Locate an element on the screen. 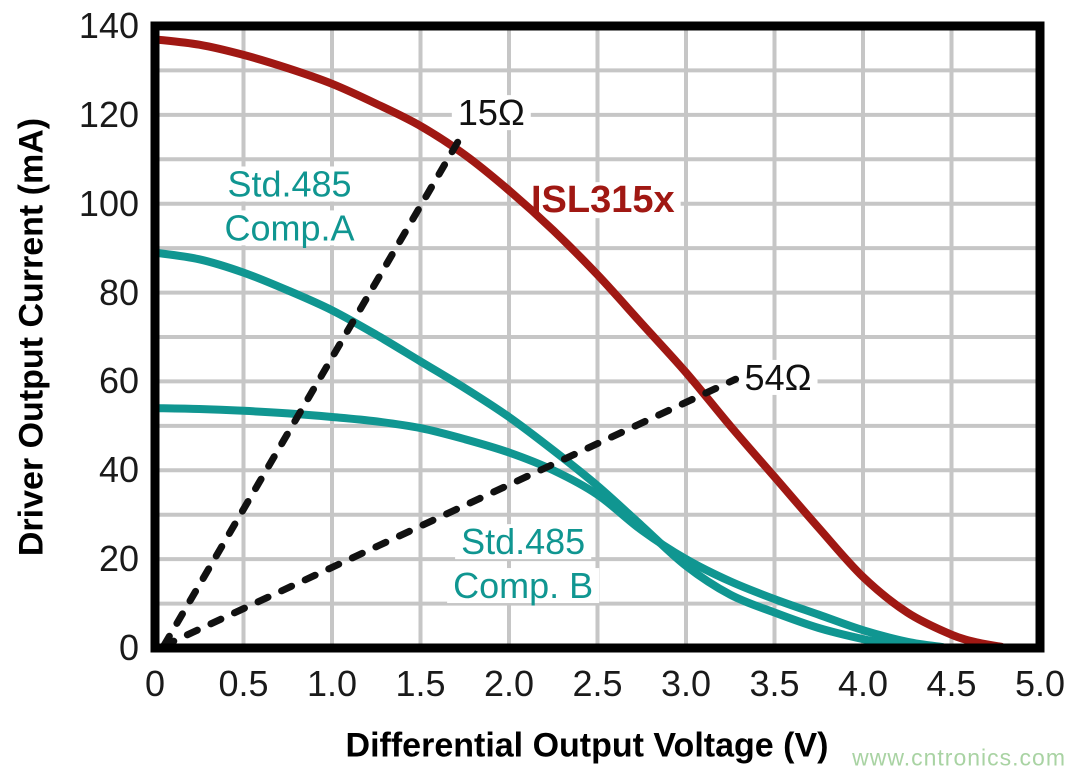 The image size is (1080, 775). annotation-text: Comp.A is located at coordinates (289, 227).